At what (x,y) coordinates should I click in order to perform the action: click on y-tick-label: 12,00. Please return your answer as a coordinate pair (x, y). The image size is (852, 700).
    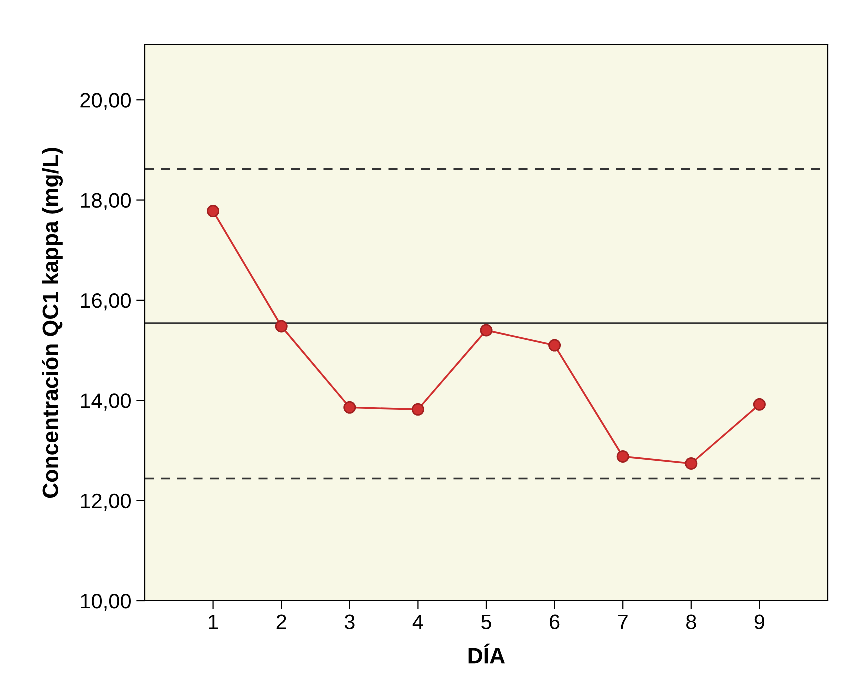
    Looking at the image, I should click on (106, 503).